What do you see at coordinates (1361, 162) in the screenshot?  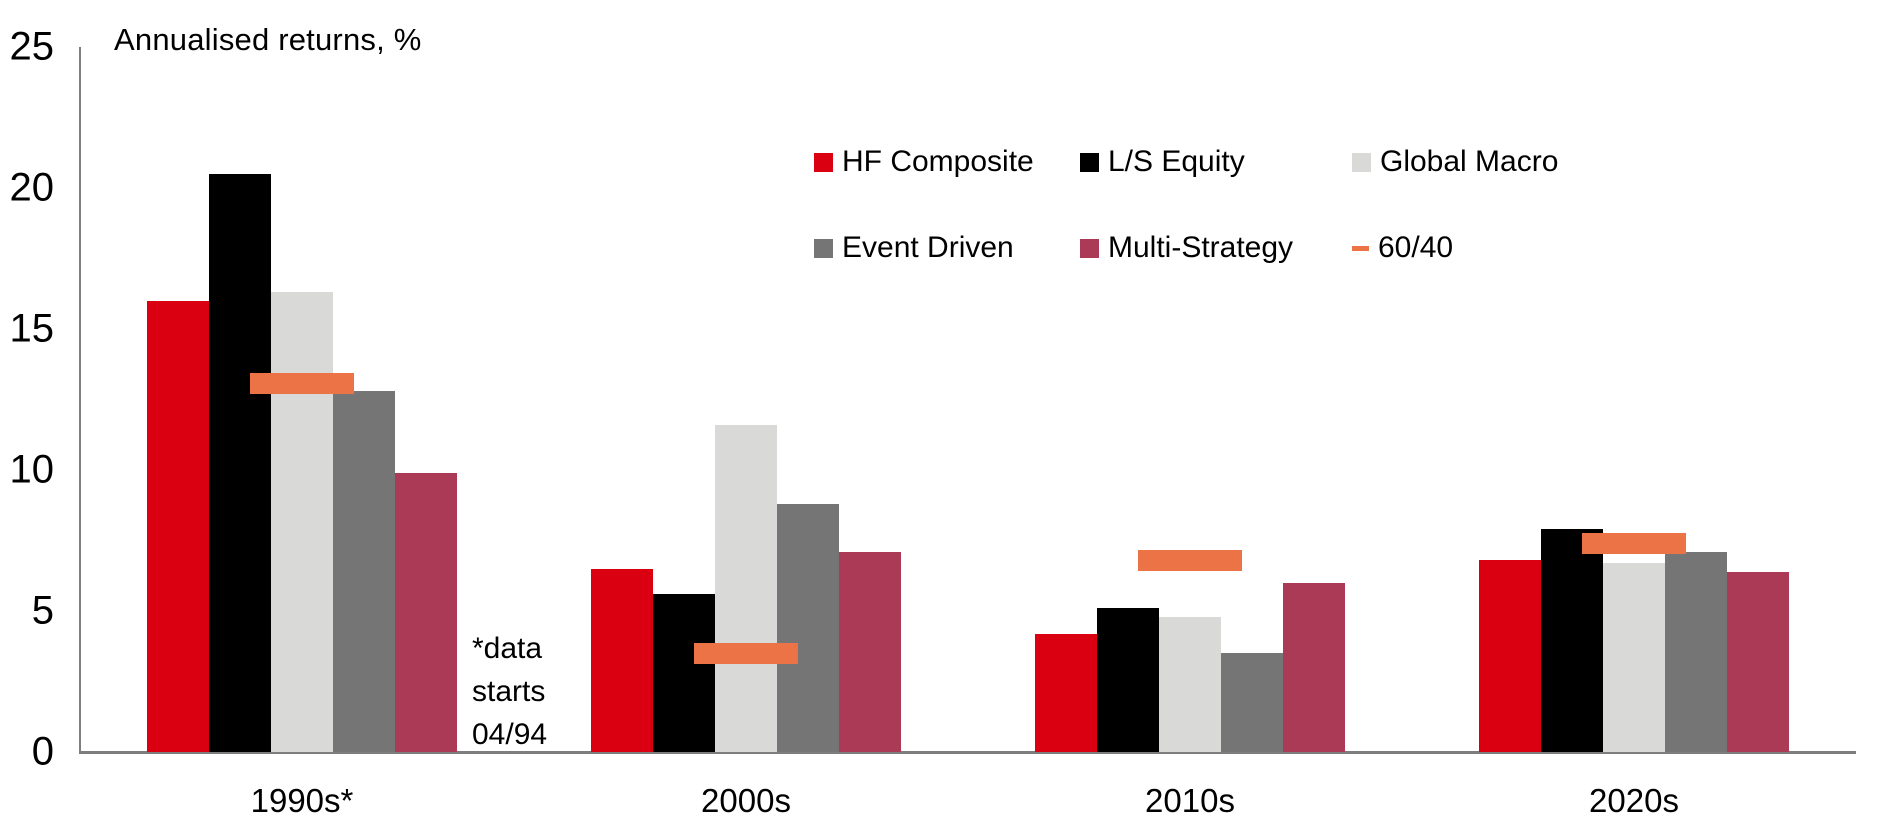 I see `legend-swatch-global-macro-icon` at bounding box center [1361, 162].